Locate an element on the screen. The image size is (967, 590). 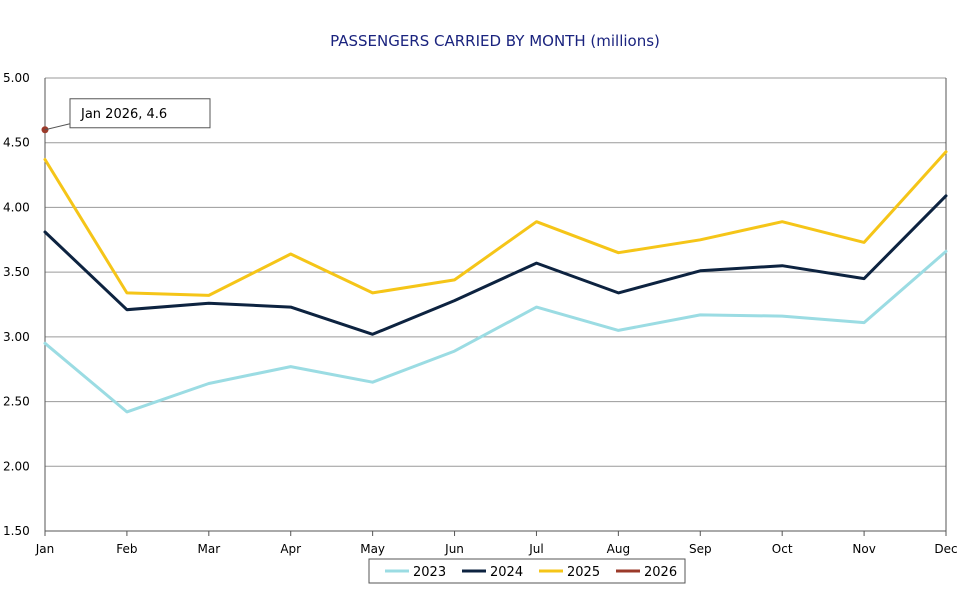
x-tick-label: Jun is located at coordinates (454, 549).